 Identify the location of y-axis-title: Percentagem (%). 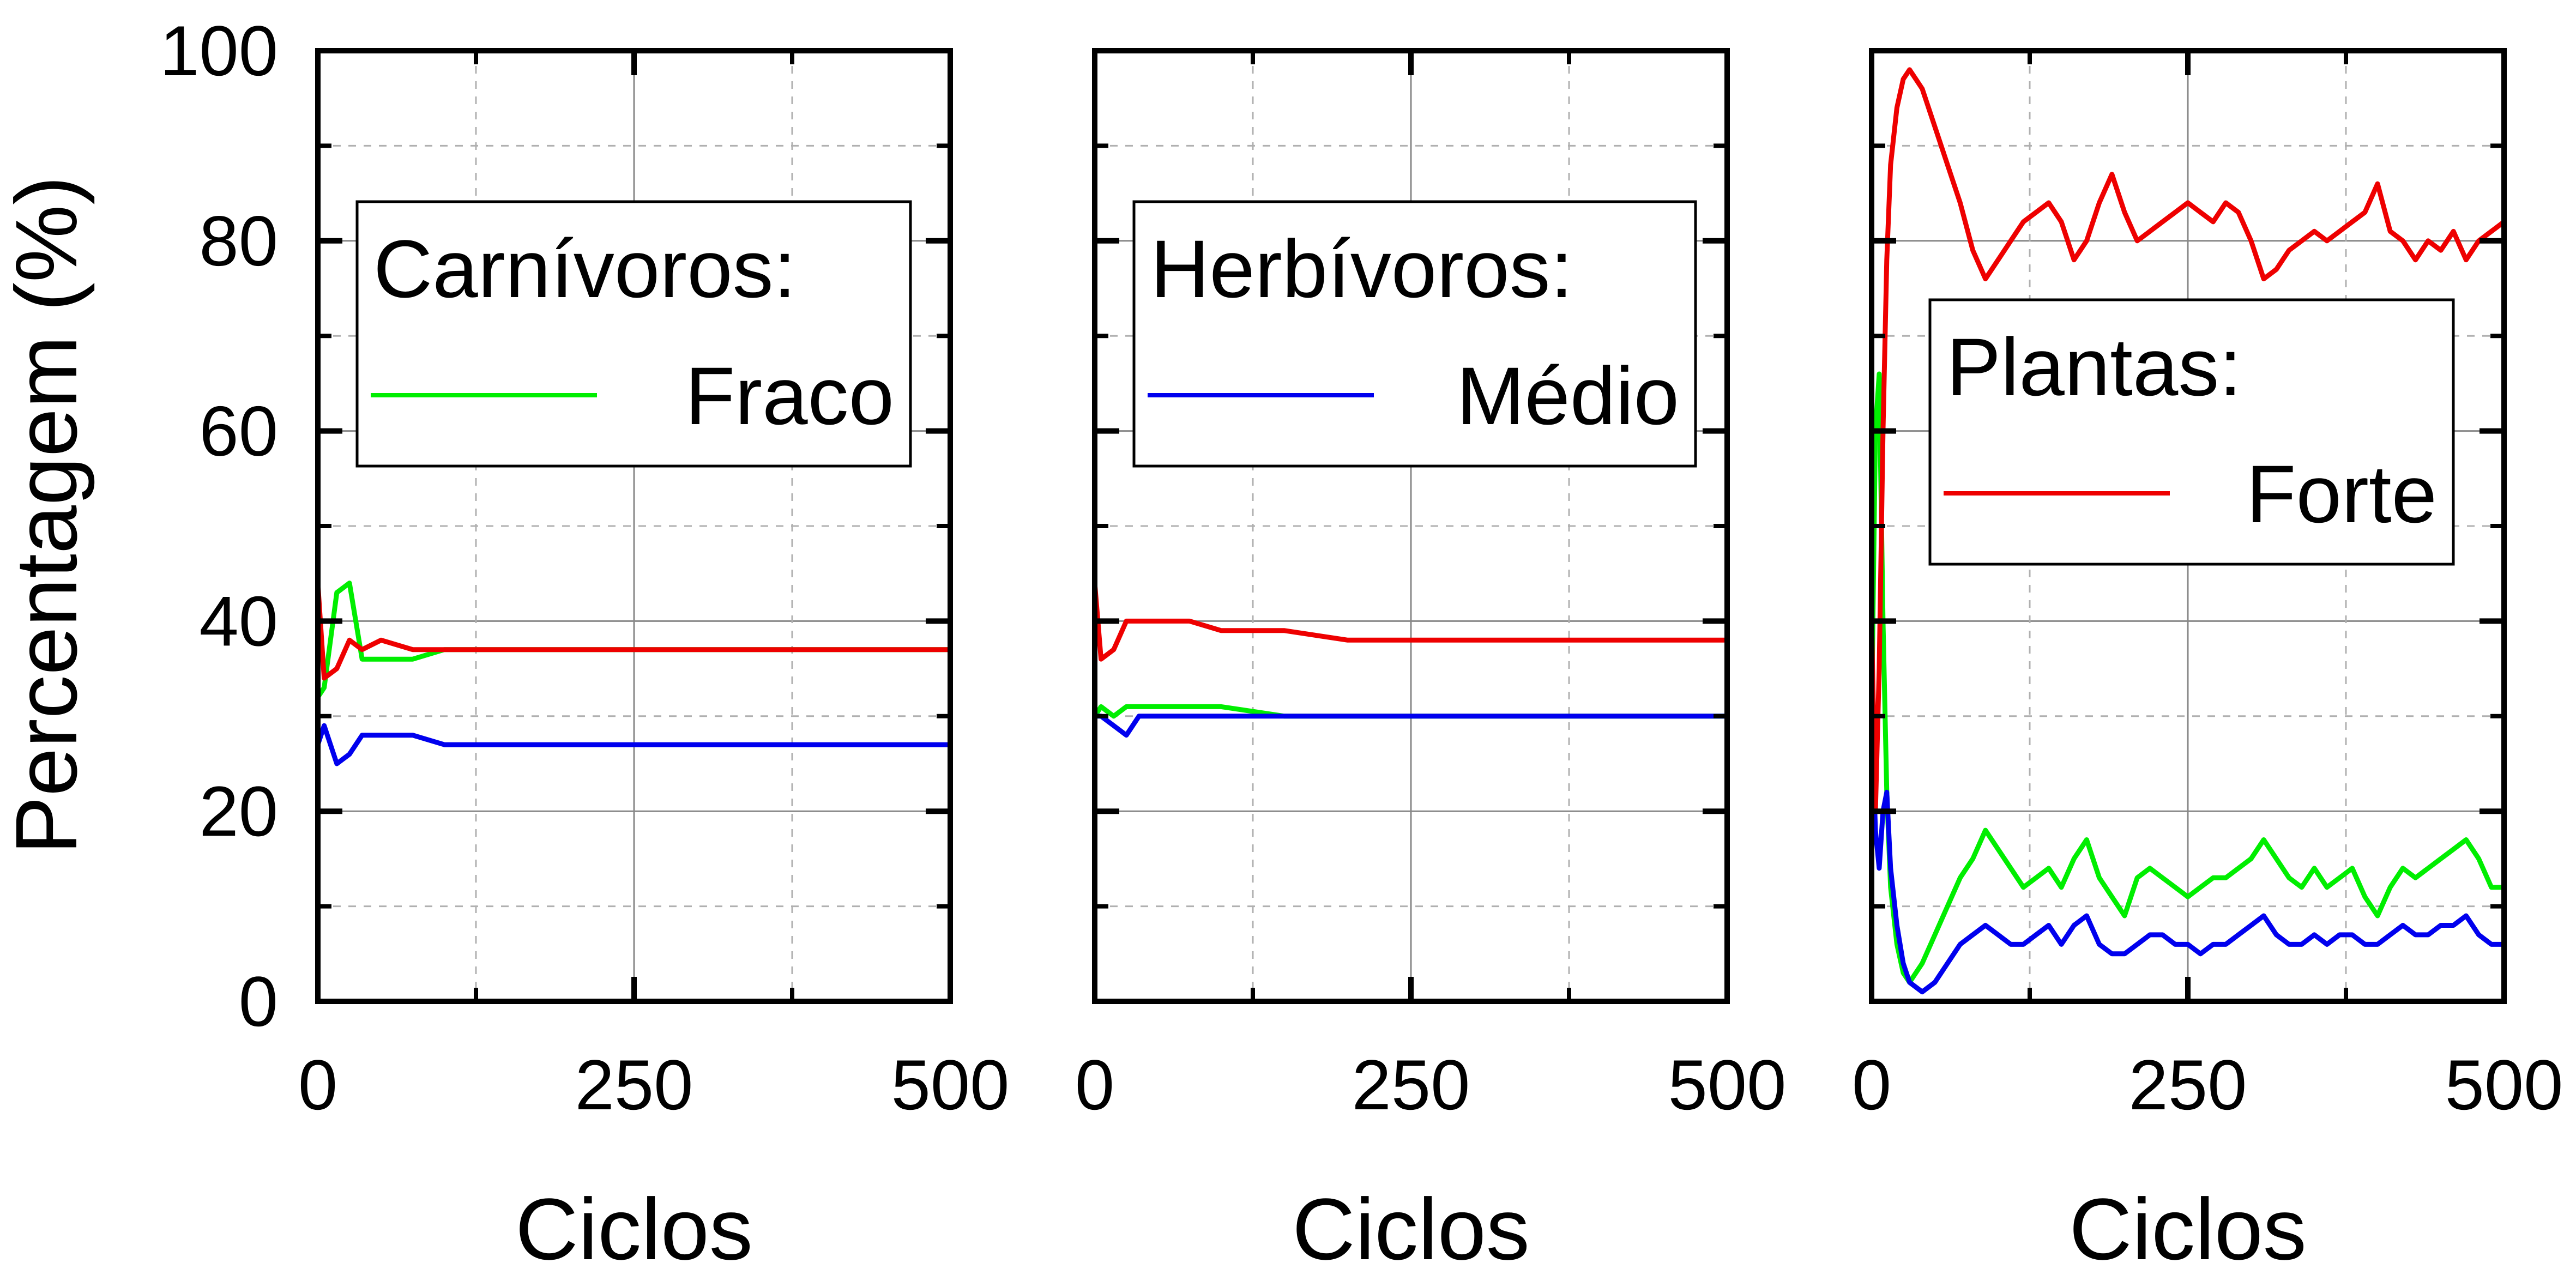
(47, 515).